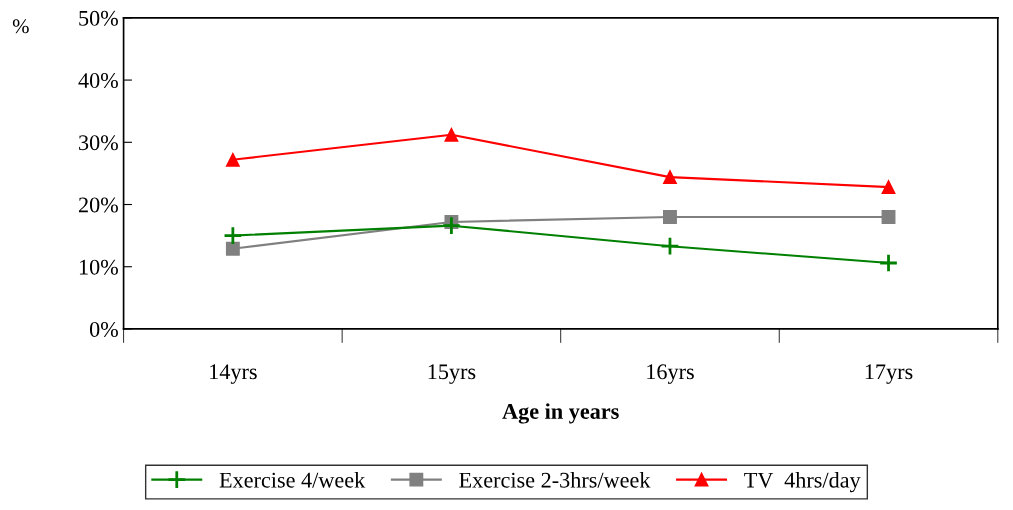 The image size is (1013, 510). Describe the element at coordinates (555, 480) in the screenshot. I see `legend-label: Exercise 2-3hrs/week` at that location.